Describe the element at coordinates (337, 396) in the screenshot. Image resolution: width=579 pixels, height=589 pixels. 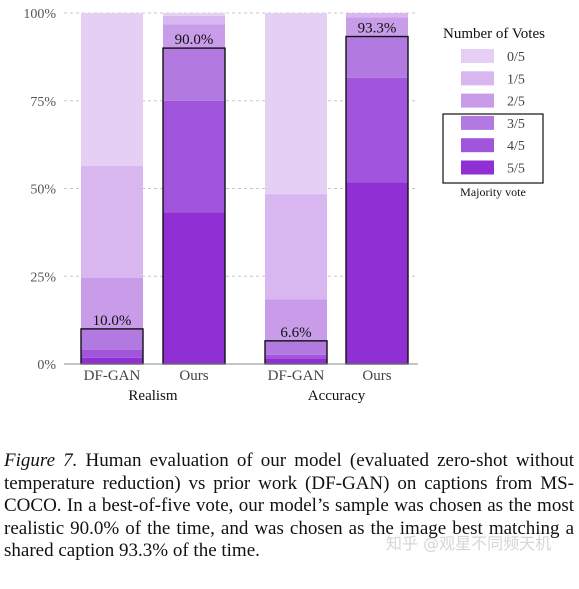
I see `group-label: Accuracy` at that location.